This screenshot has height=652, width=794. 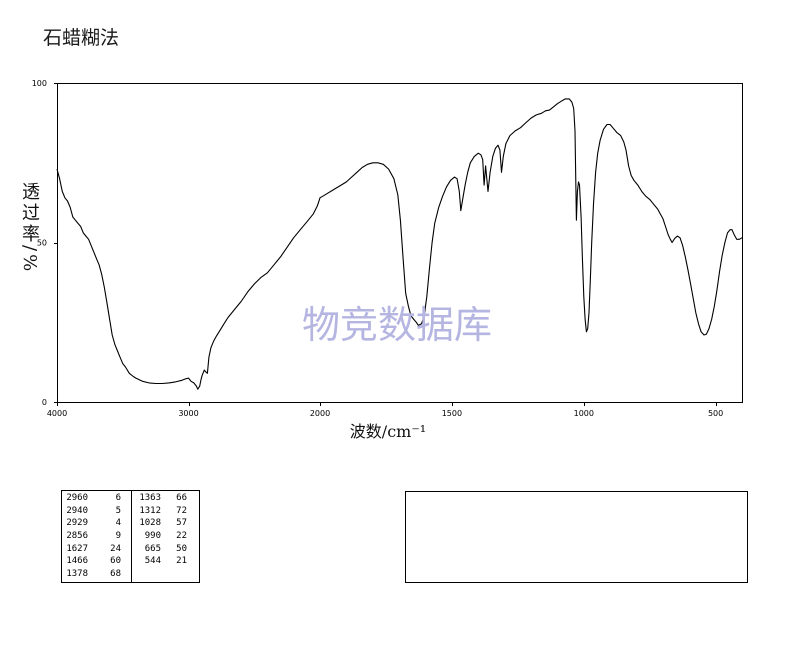 I want to click on x-tick-label: 500, so click(x=715, y=413).